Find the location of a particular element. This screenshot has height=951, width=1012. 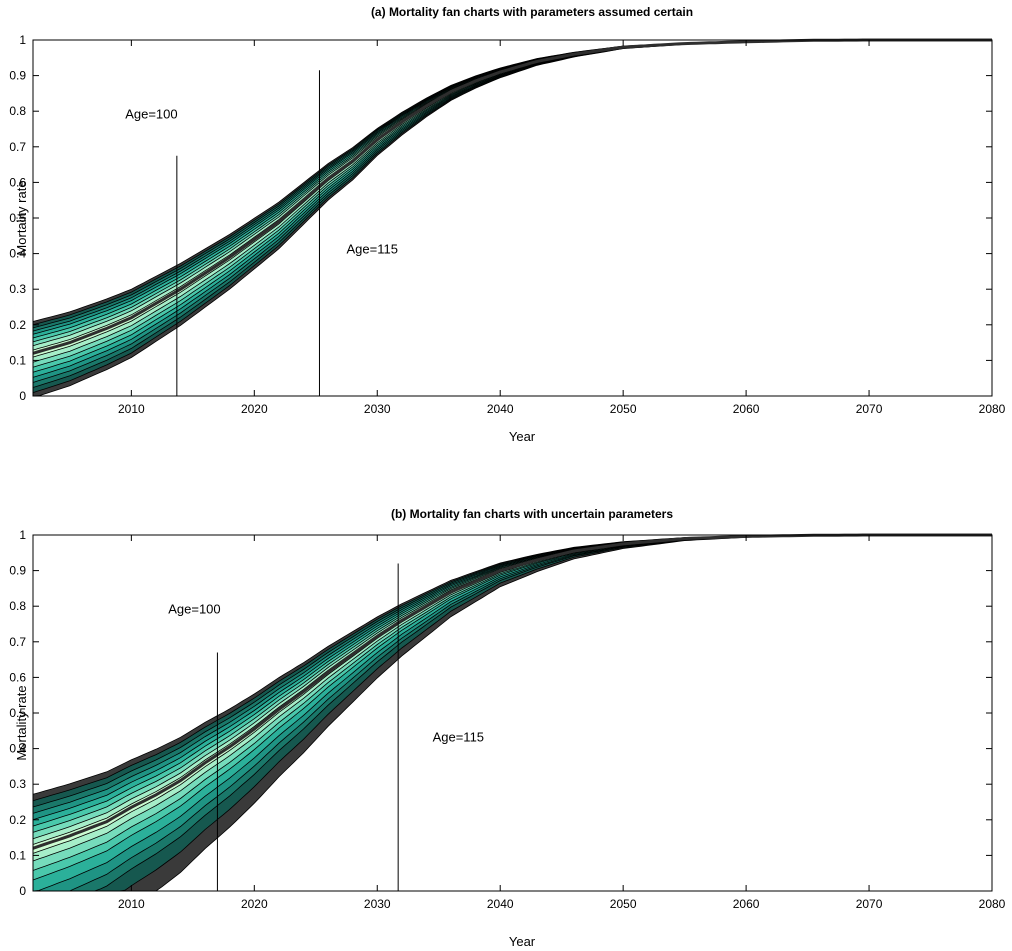

panel-b-x-axis-label: Year is located at coordinates (522, 941).